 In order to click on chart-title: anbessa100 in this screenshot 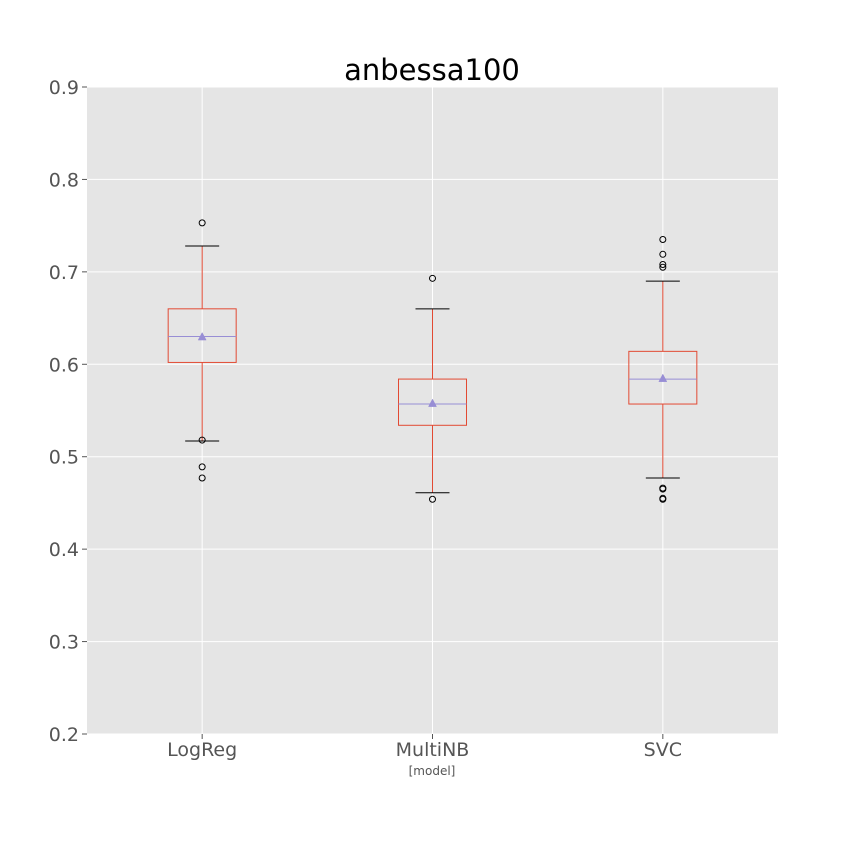, I will do `click(432, 70)`.